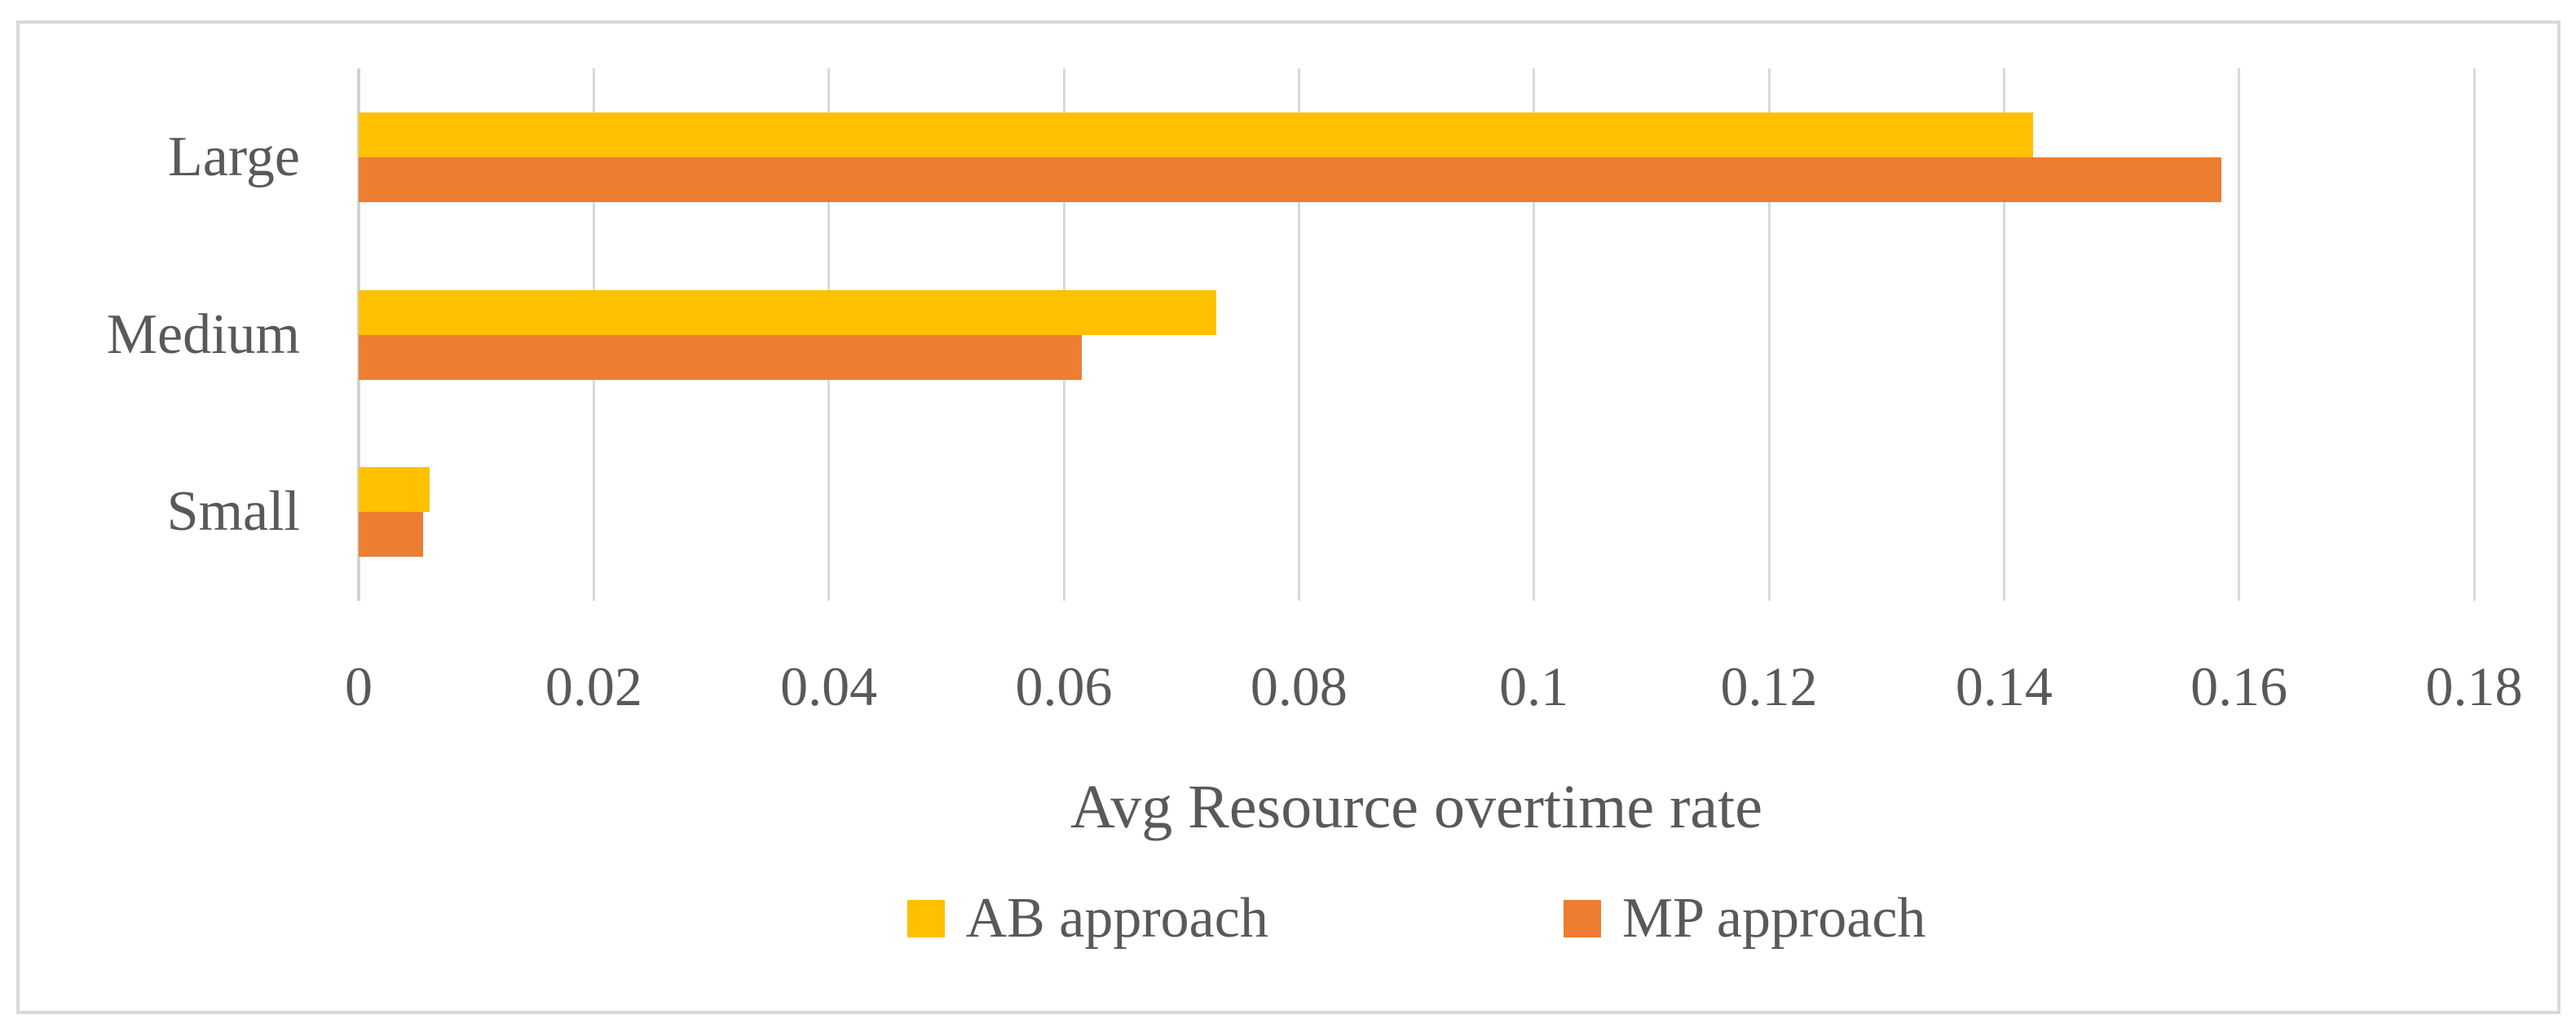  I want to click on legend-label: MP approach, so click(1773, 918).